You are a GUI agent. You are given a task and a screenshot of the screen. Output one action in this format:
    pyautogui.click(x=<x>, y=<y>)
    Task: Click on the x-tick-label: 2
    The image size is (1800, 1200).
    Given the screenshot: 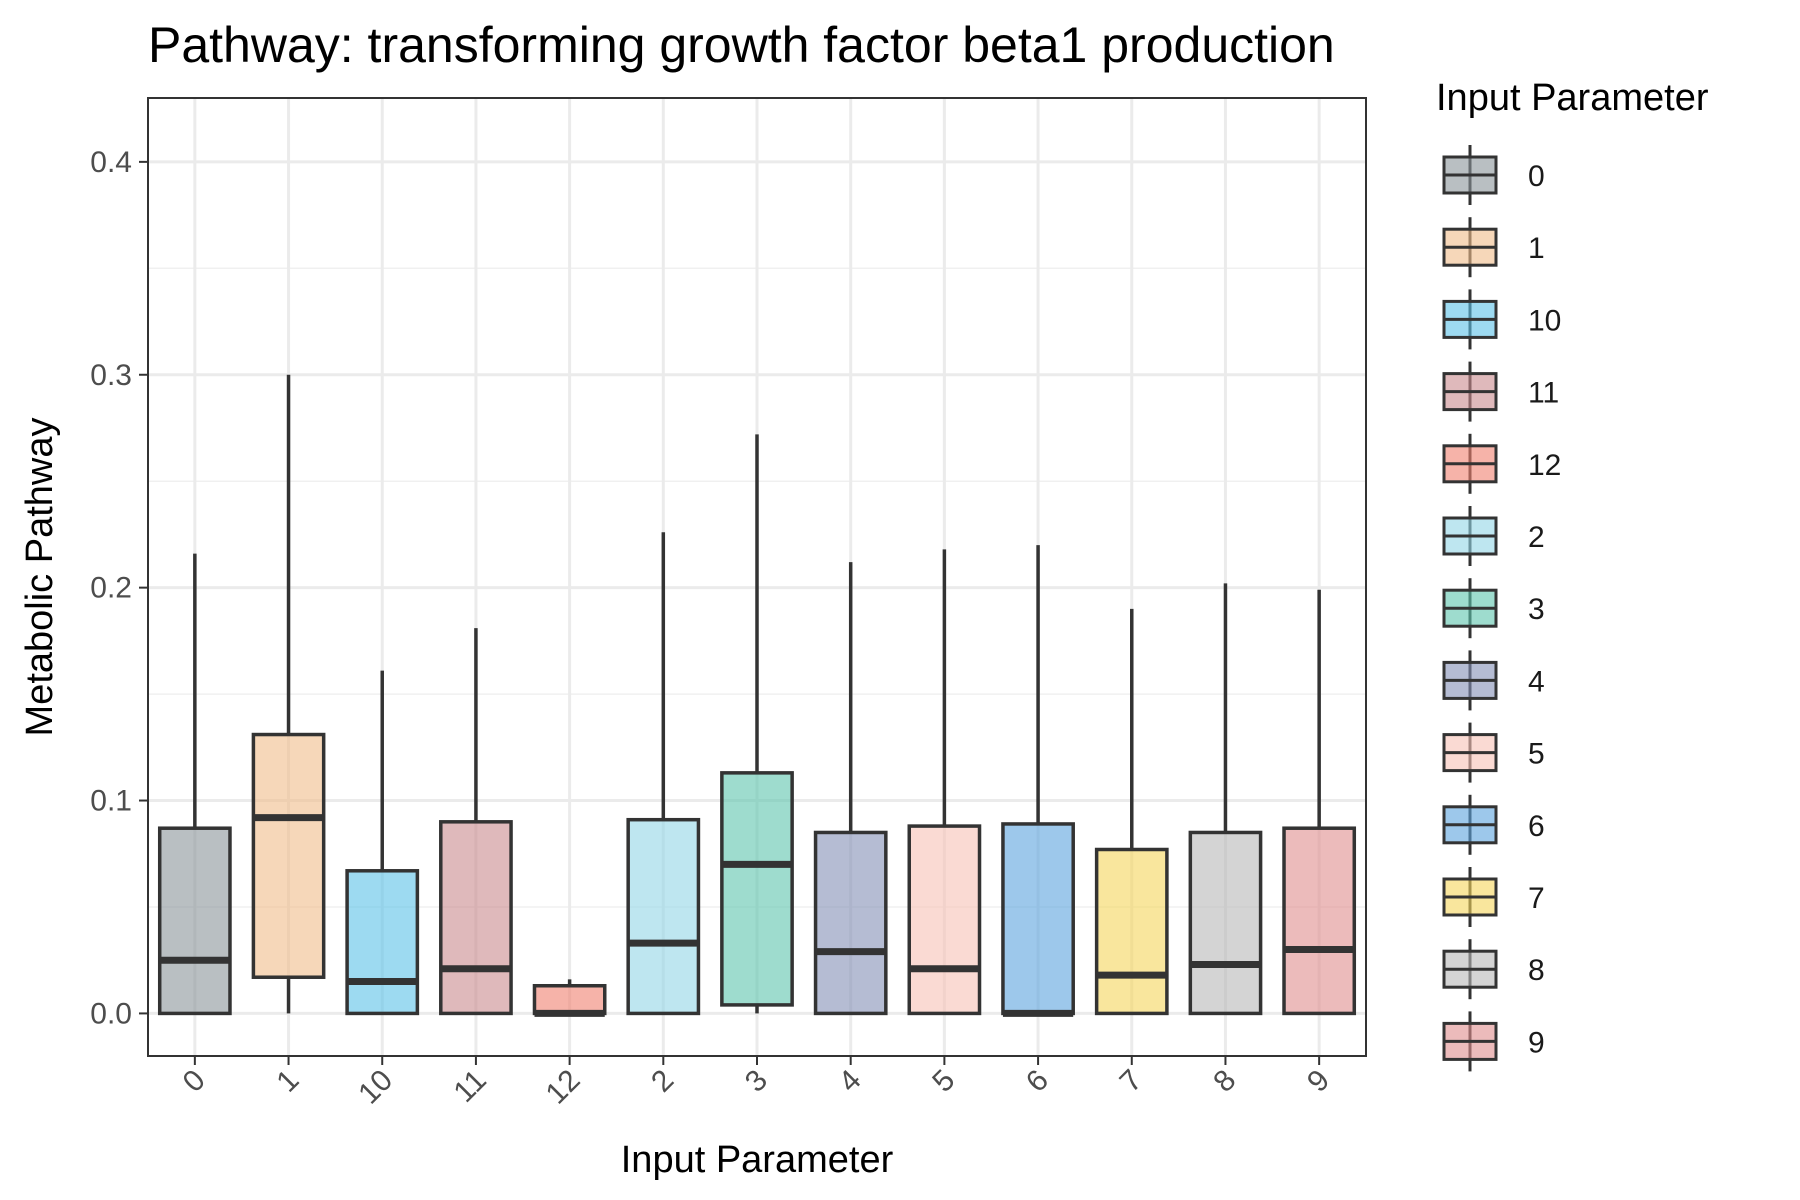 What is the action you would take?
    pyautogui.click(x=662, y=1081)
    